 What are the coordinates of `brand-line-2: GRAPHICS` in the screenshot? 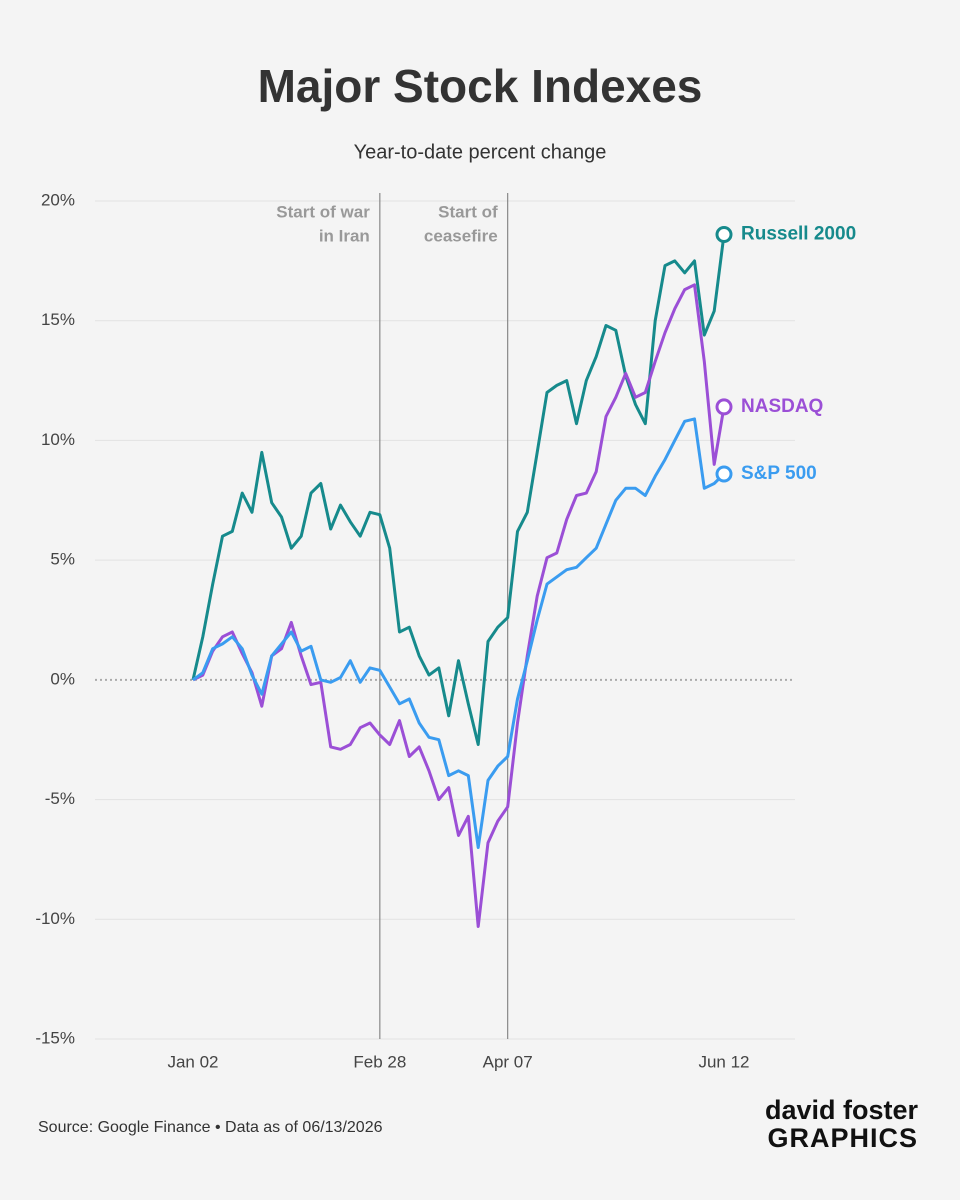 It's located at (842, 1138).